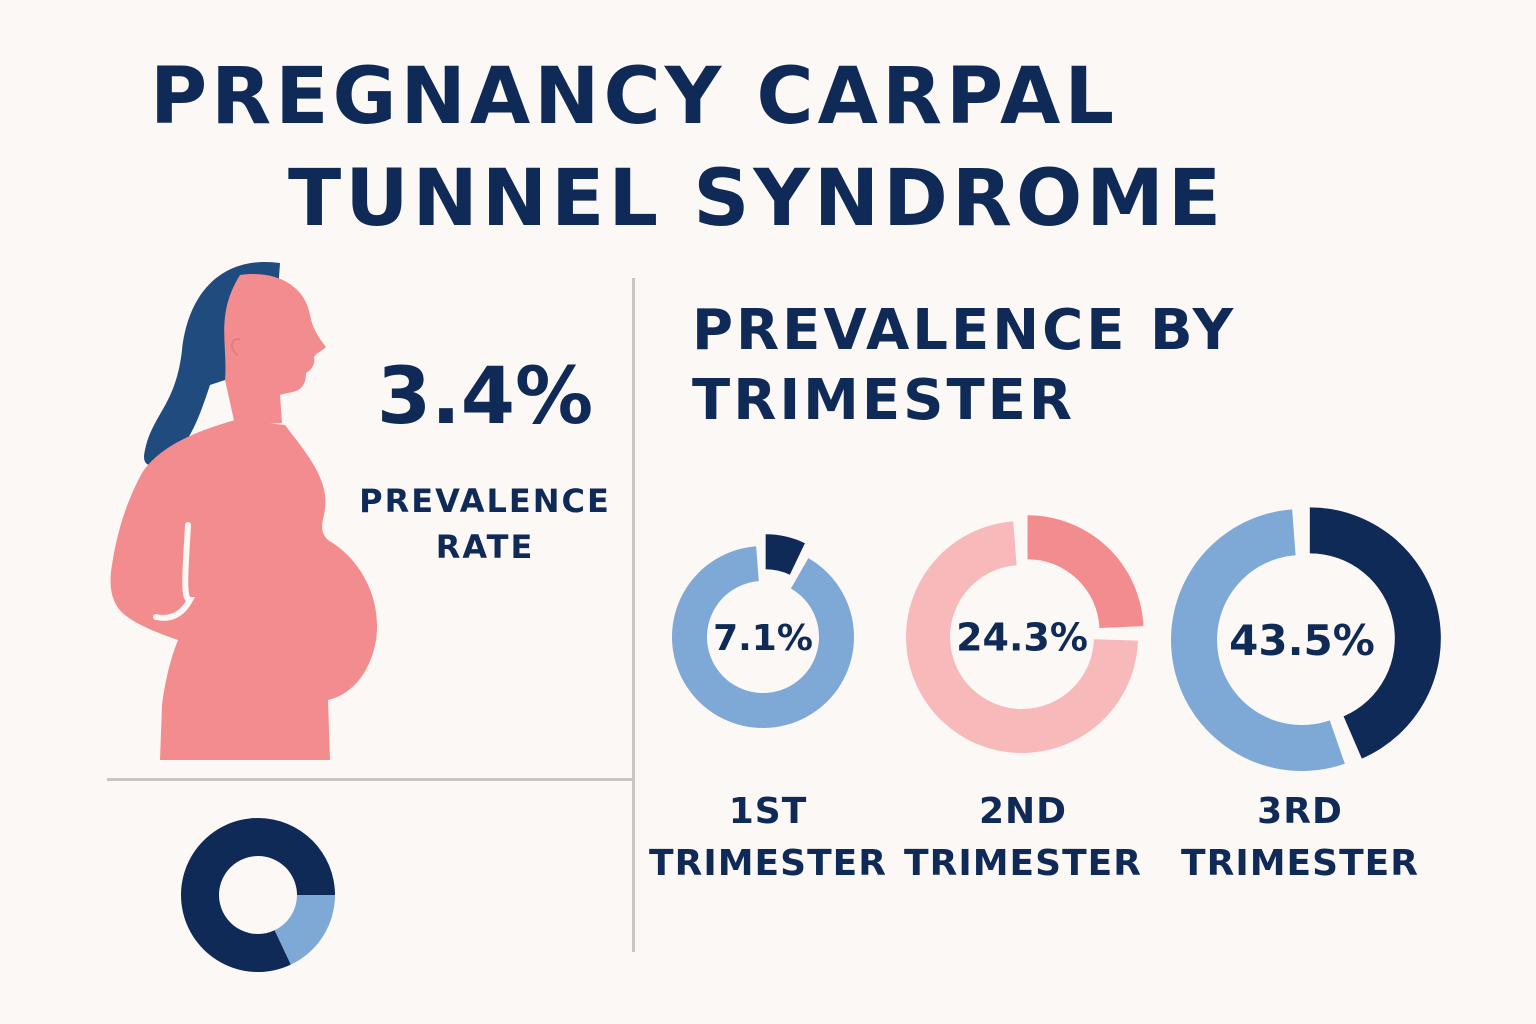 The image size is (1536, 1024). Describe the element at coordinates (768, 863) in the screenshot. I see `trimester-label-1-line-2: TRIMESTER` at that location.